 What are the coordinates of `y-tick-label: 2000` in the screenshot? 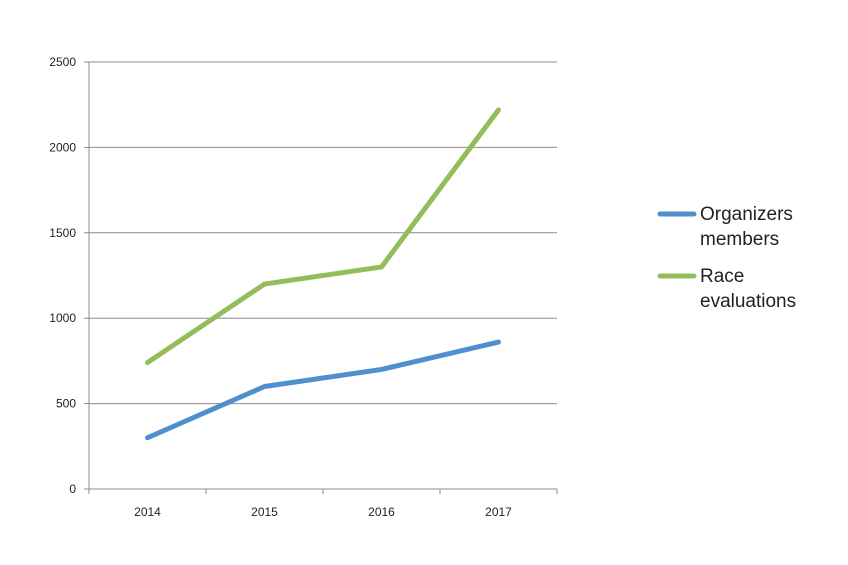 It's located at (62, 147).